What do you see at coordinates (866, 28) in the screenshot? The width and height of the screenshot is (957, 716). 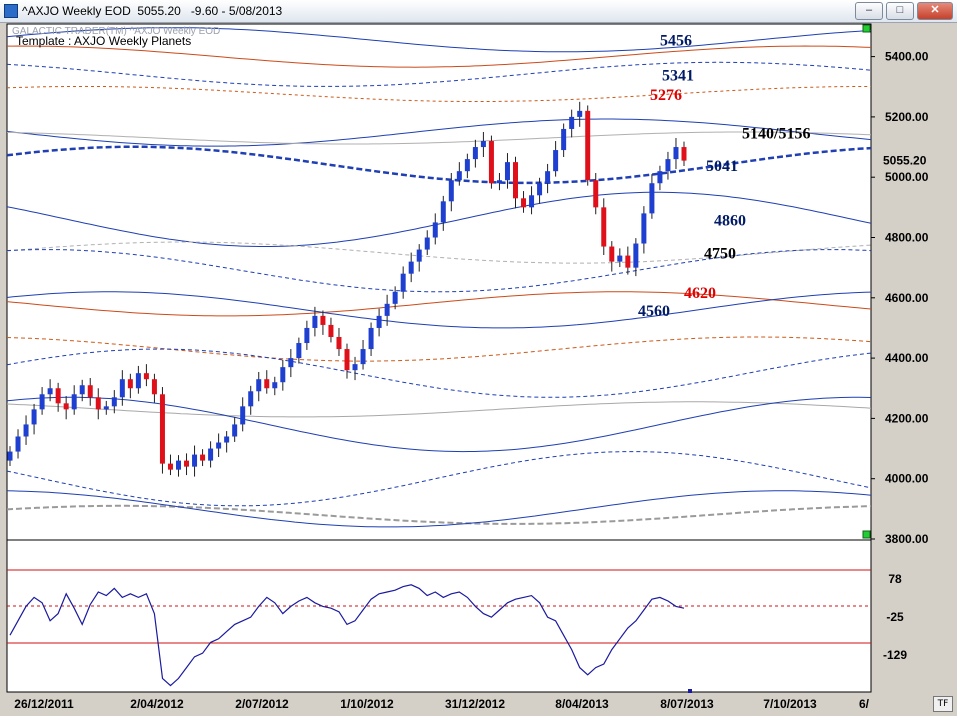 I see `top-marker-icon` at bounding box center [866, 28].